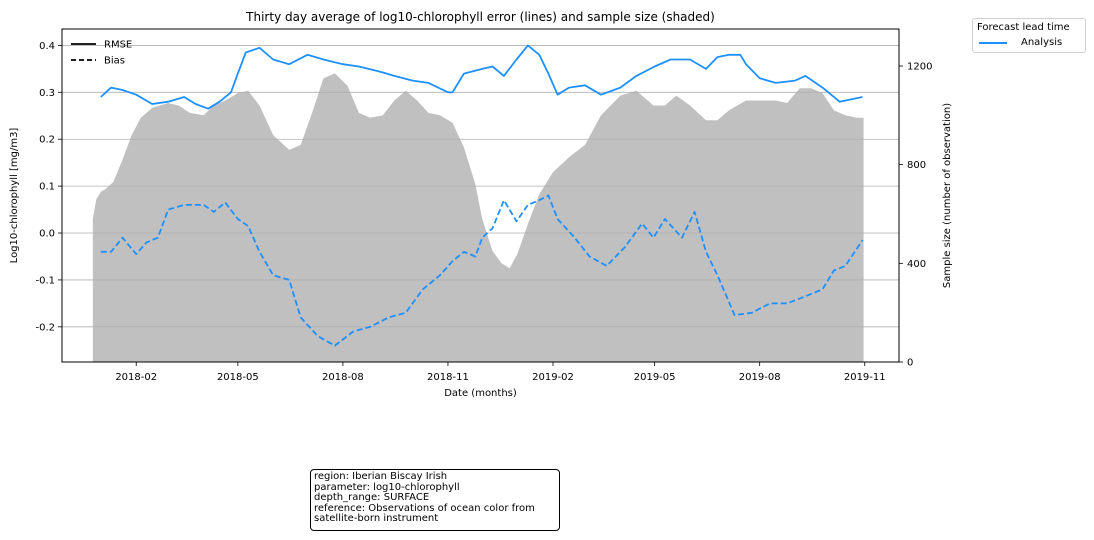 The height and width of the screenshot is (540, 1094). I want to click on y-right-tick-label: 1200, so click(919, 67).